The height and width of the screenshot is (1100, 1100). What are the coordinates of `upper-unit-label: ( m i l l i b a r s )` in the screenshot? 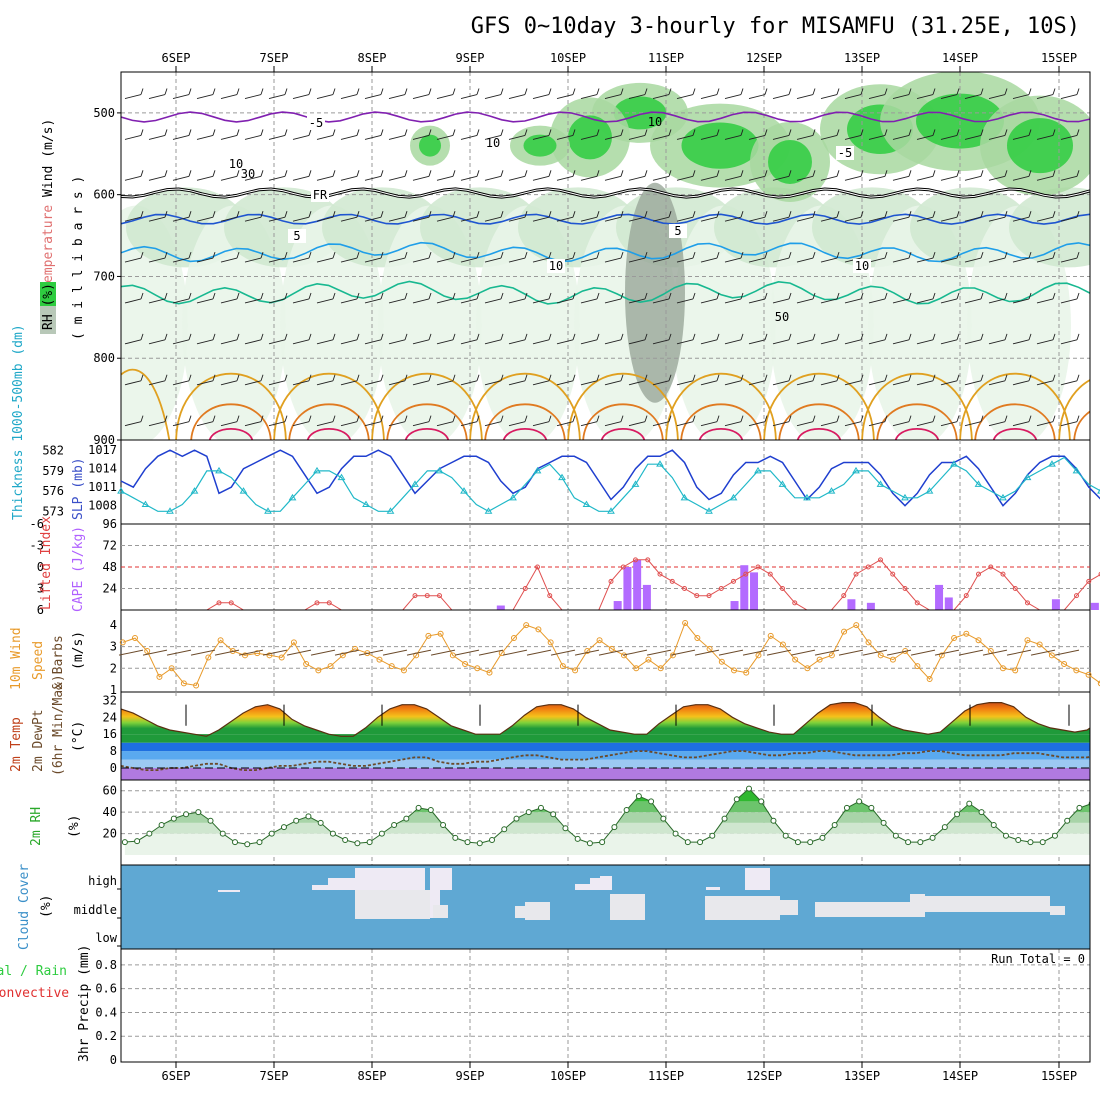 It's located at (78, 258).